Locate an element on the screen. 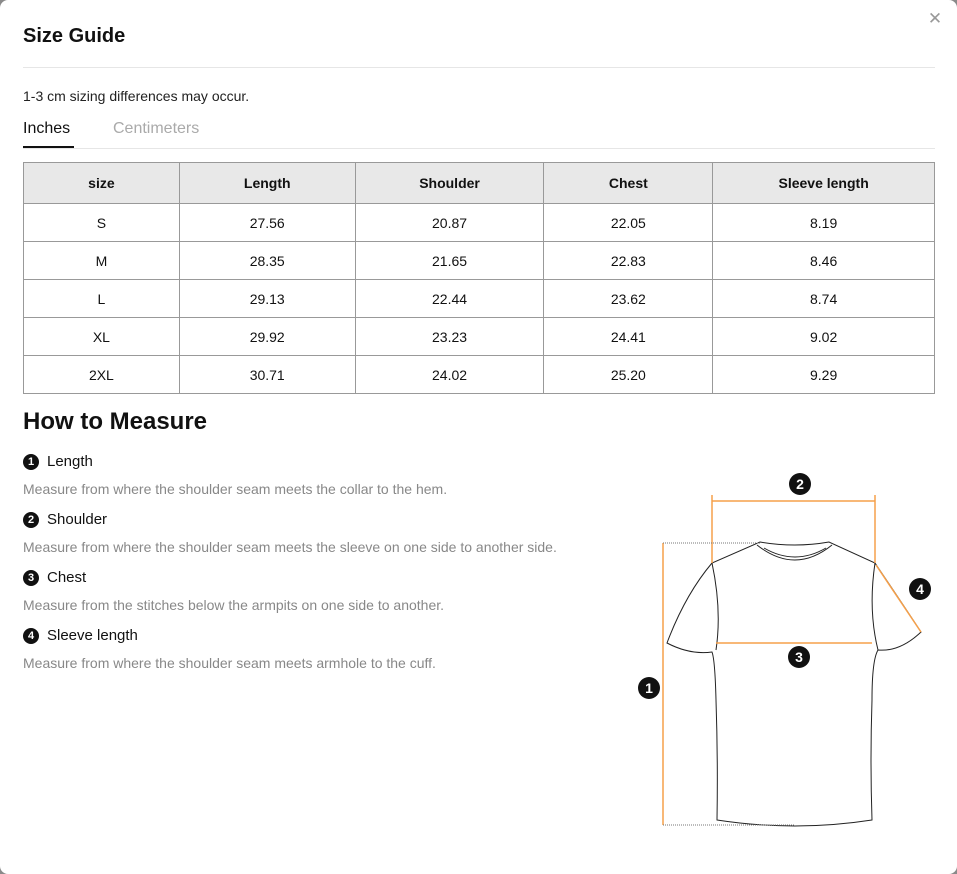  table-cell: 8.46 is located at coordinates (823, 260).